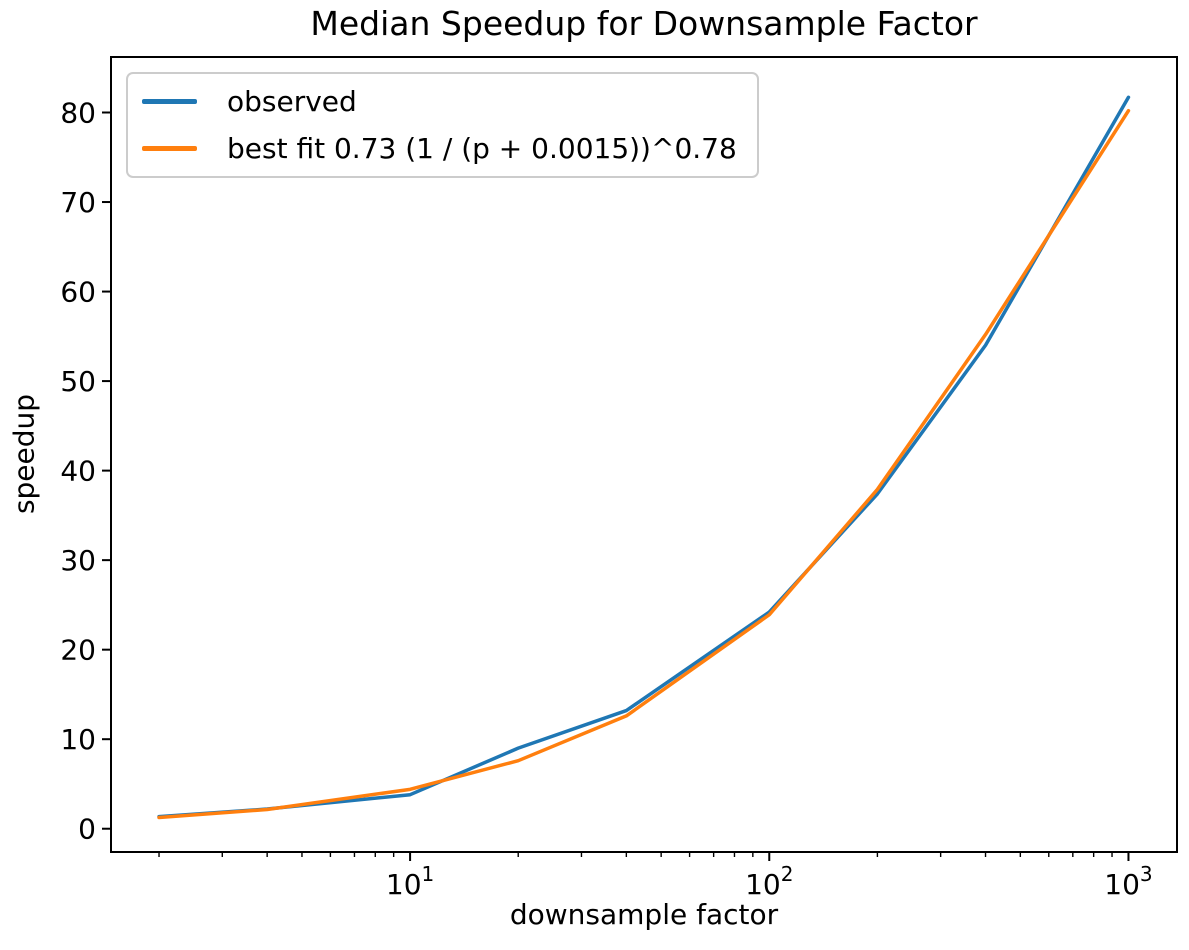 The width and height of the screenshot is (1189, 950). What do you see at coordinates (644, 914) in the screenshot?
I see `x-axis-label: downsample factor` at bounding box center [644, 914].